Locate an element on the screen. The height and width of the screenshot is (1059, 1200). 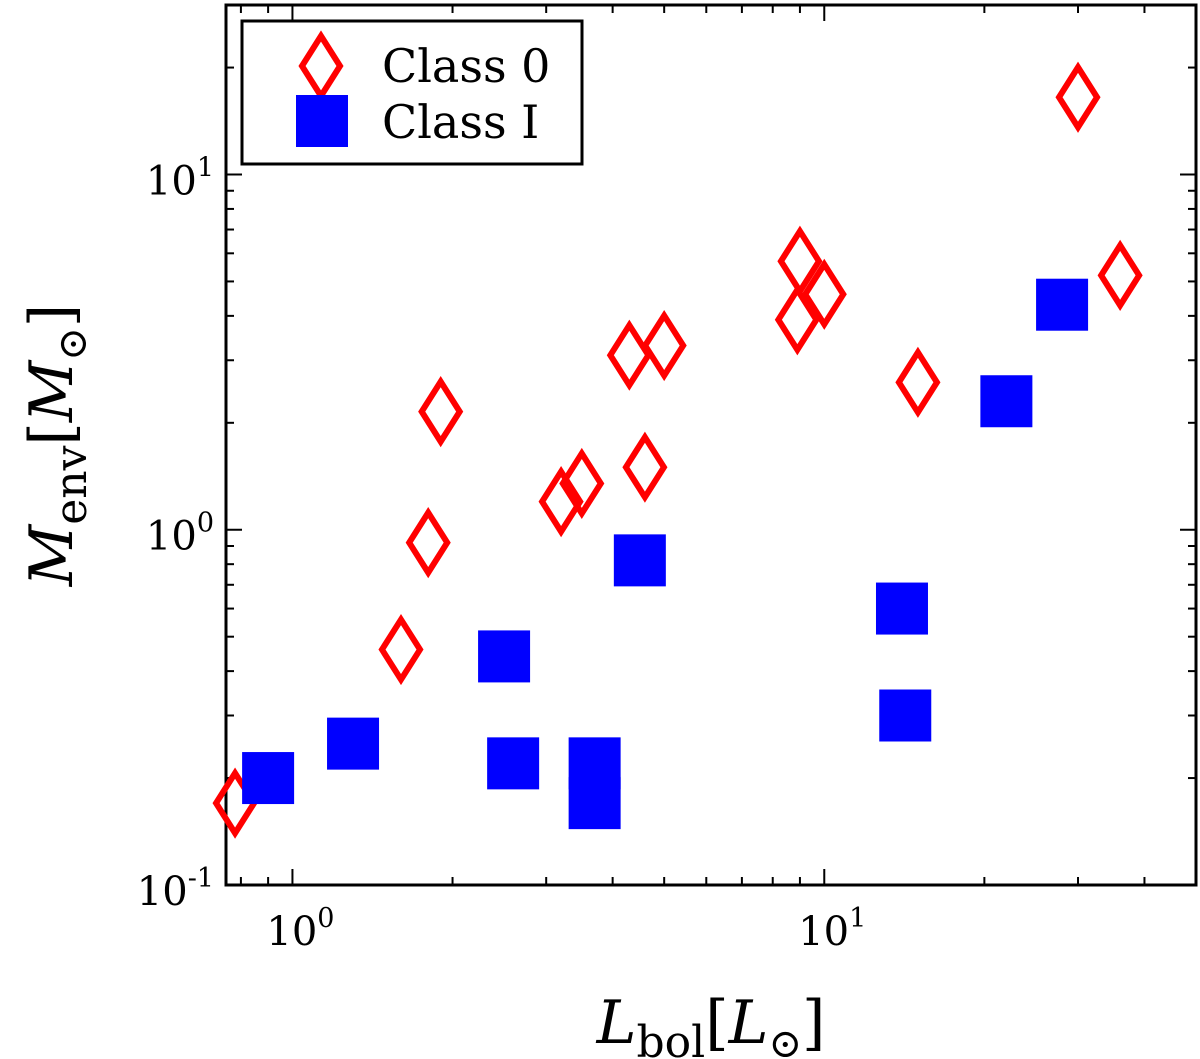
legend: Class 0 Class I is located at coordinates (412, 92).